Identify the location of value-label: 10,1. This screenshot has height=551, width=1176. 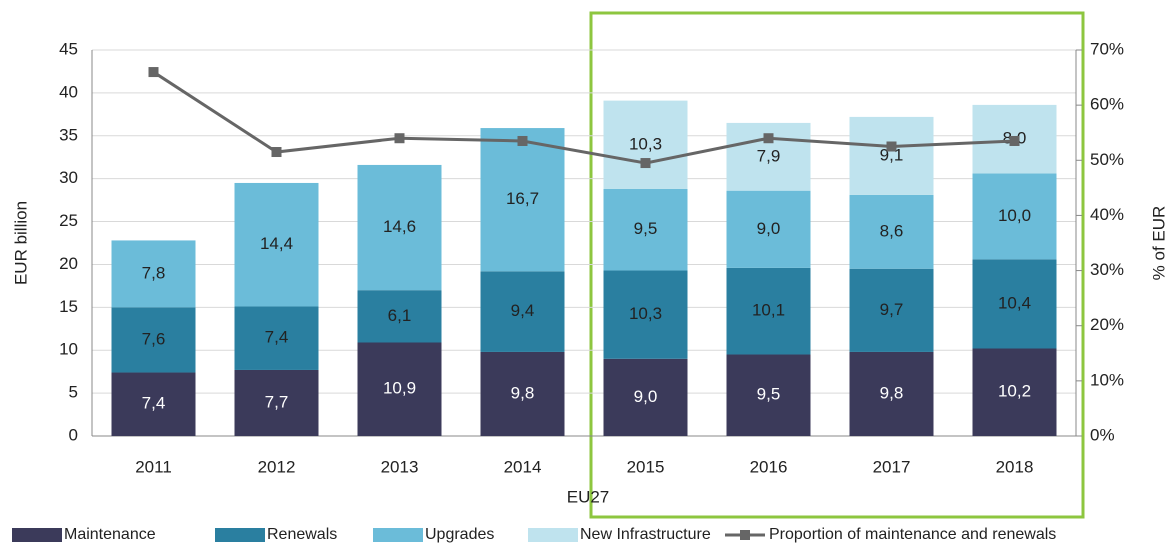
(768, 310).